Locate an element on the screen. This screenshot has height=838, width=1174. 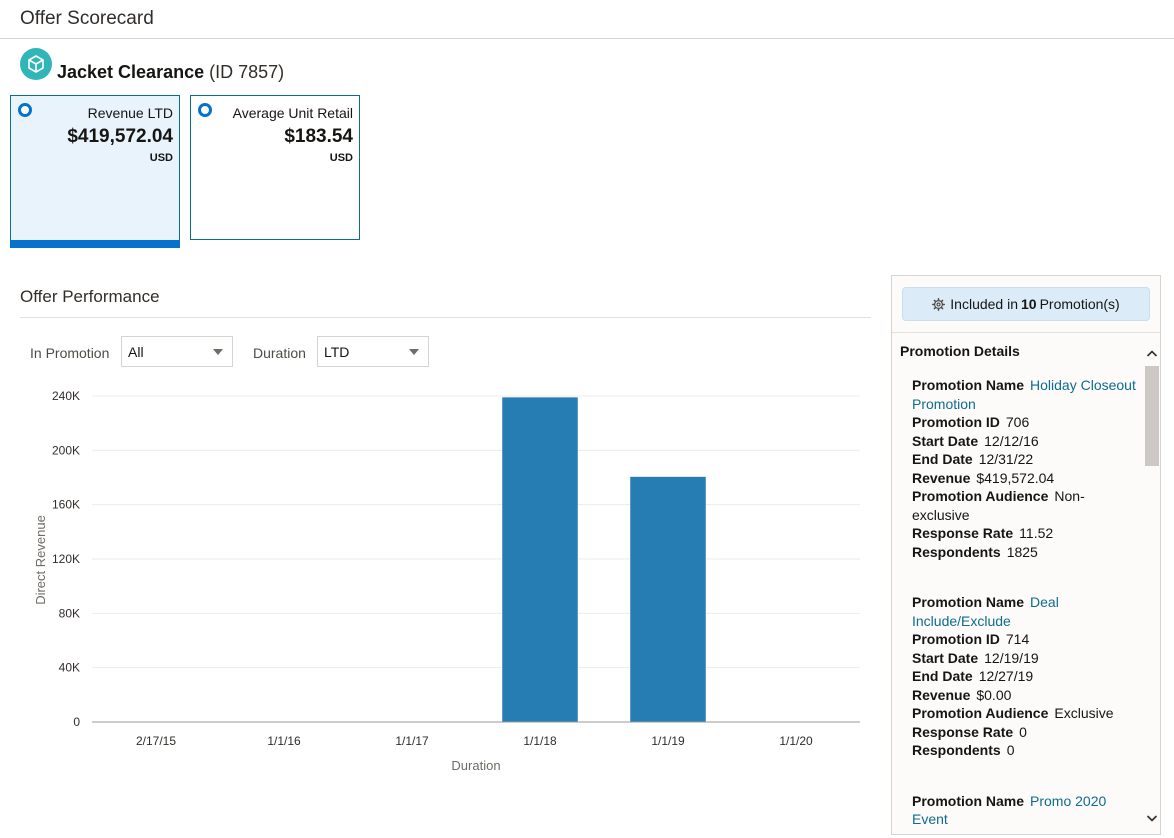
duration-label: Duration is located at coordinates (279, 353).